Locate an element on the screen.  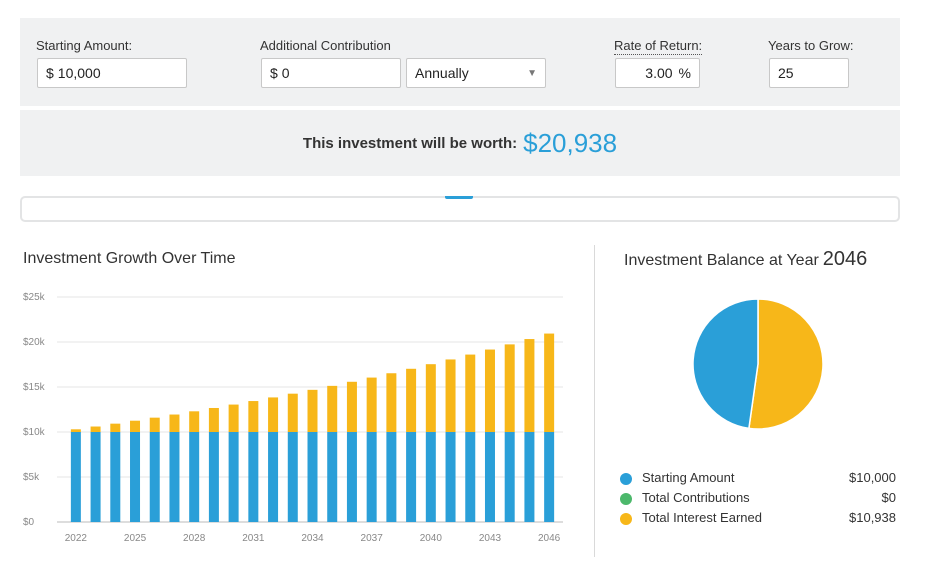
pie-slice-total-interest-earned is located at coordinates (786, 364).